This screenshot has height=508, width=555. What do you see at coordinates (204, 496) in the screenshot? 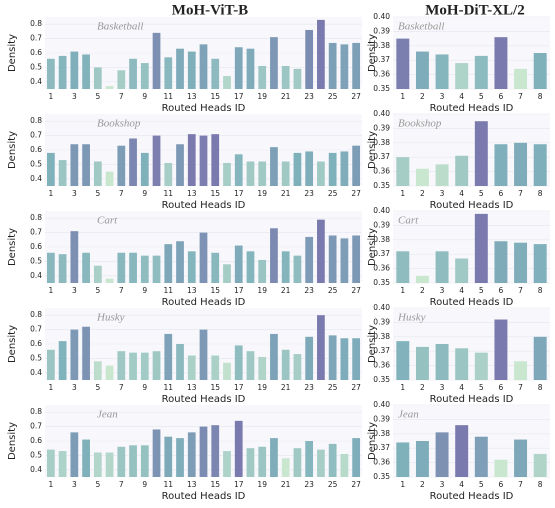
I see `axis-title: Routed Heads ID` at bounding box center [204, 496].